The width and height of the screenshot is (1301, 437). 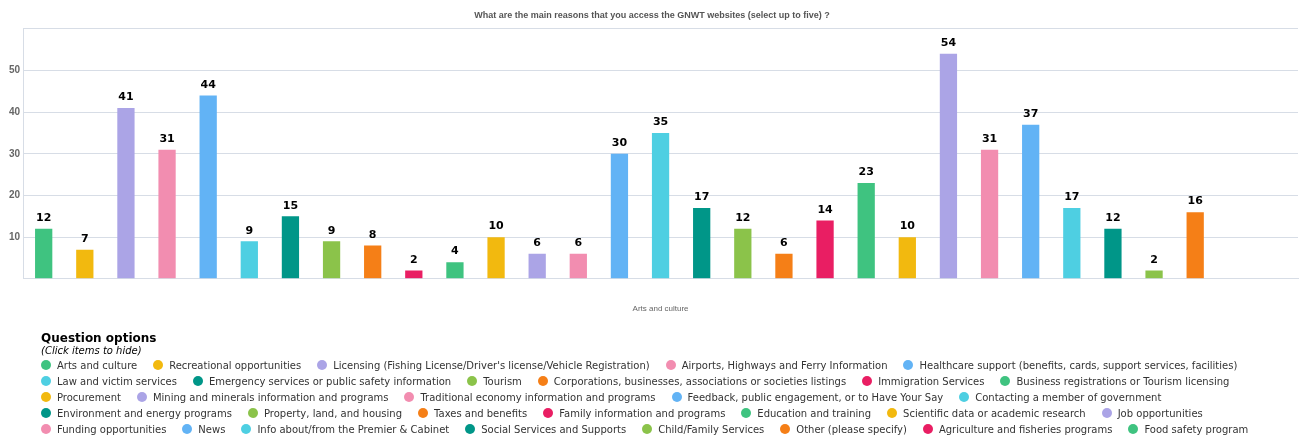 I want to click on legend-label: Emergency services or public safety information, so click(x=329, y=382).